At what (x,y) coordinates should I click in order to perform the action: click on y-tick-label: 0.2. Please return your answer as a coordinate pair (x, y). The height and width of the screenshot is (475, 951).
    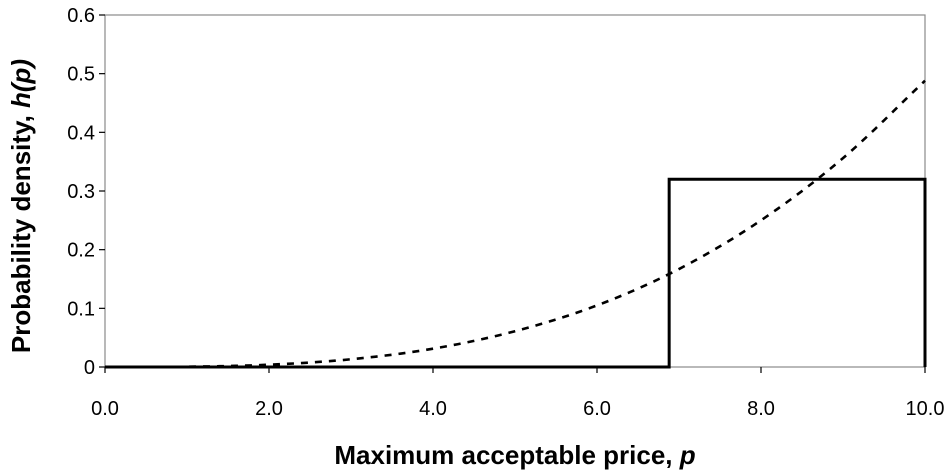
    Looking at the image, I should click on (81, 251).